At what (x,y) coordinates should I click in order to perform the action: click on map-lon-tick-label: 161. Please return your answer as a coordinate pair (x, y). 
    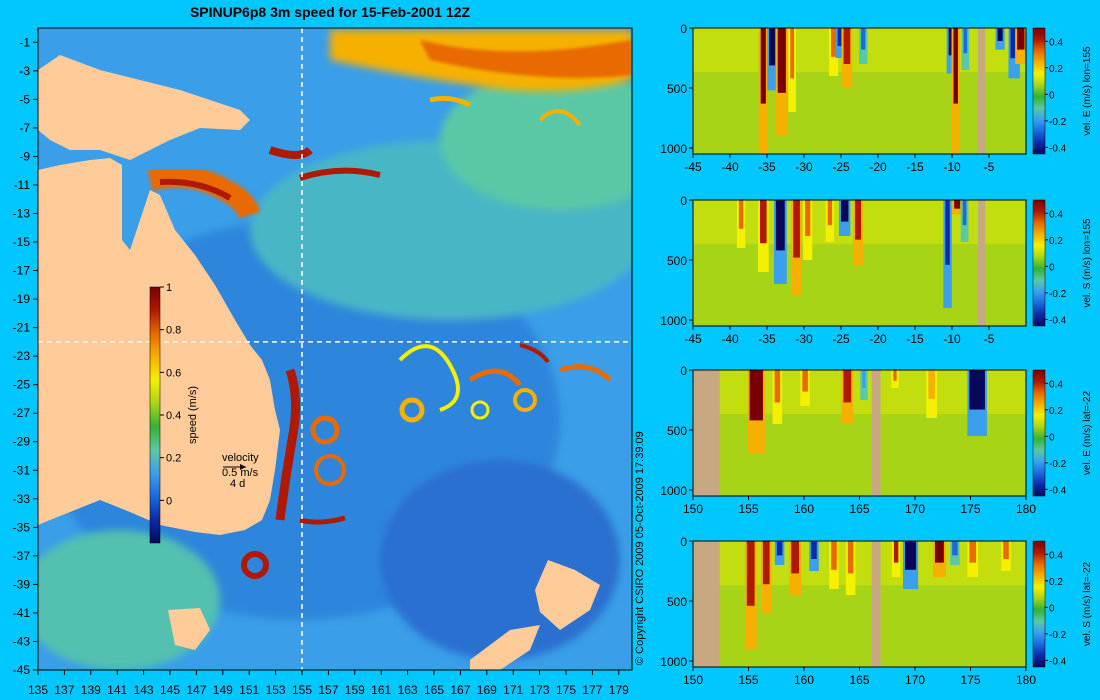
    Looking at the image, I should click on (381, 690).